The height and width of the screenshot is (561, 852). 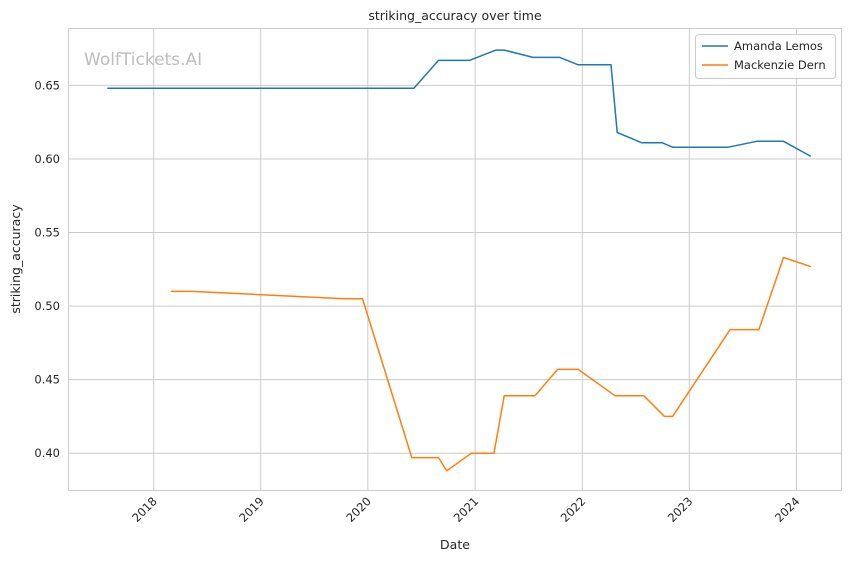 I want to click on y-tick-label: 0.55, so click(x=47, y=233).